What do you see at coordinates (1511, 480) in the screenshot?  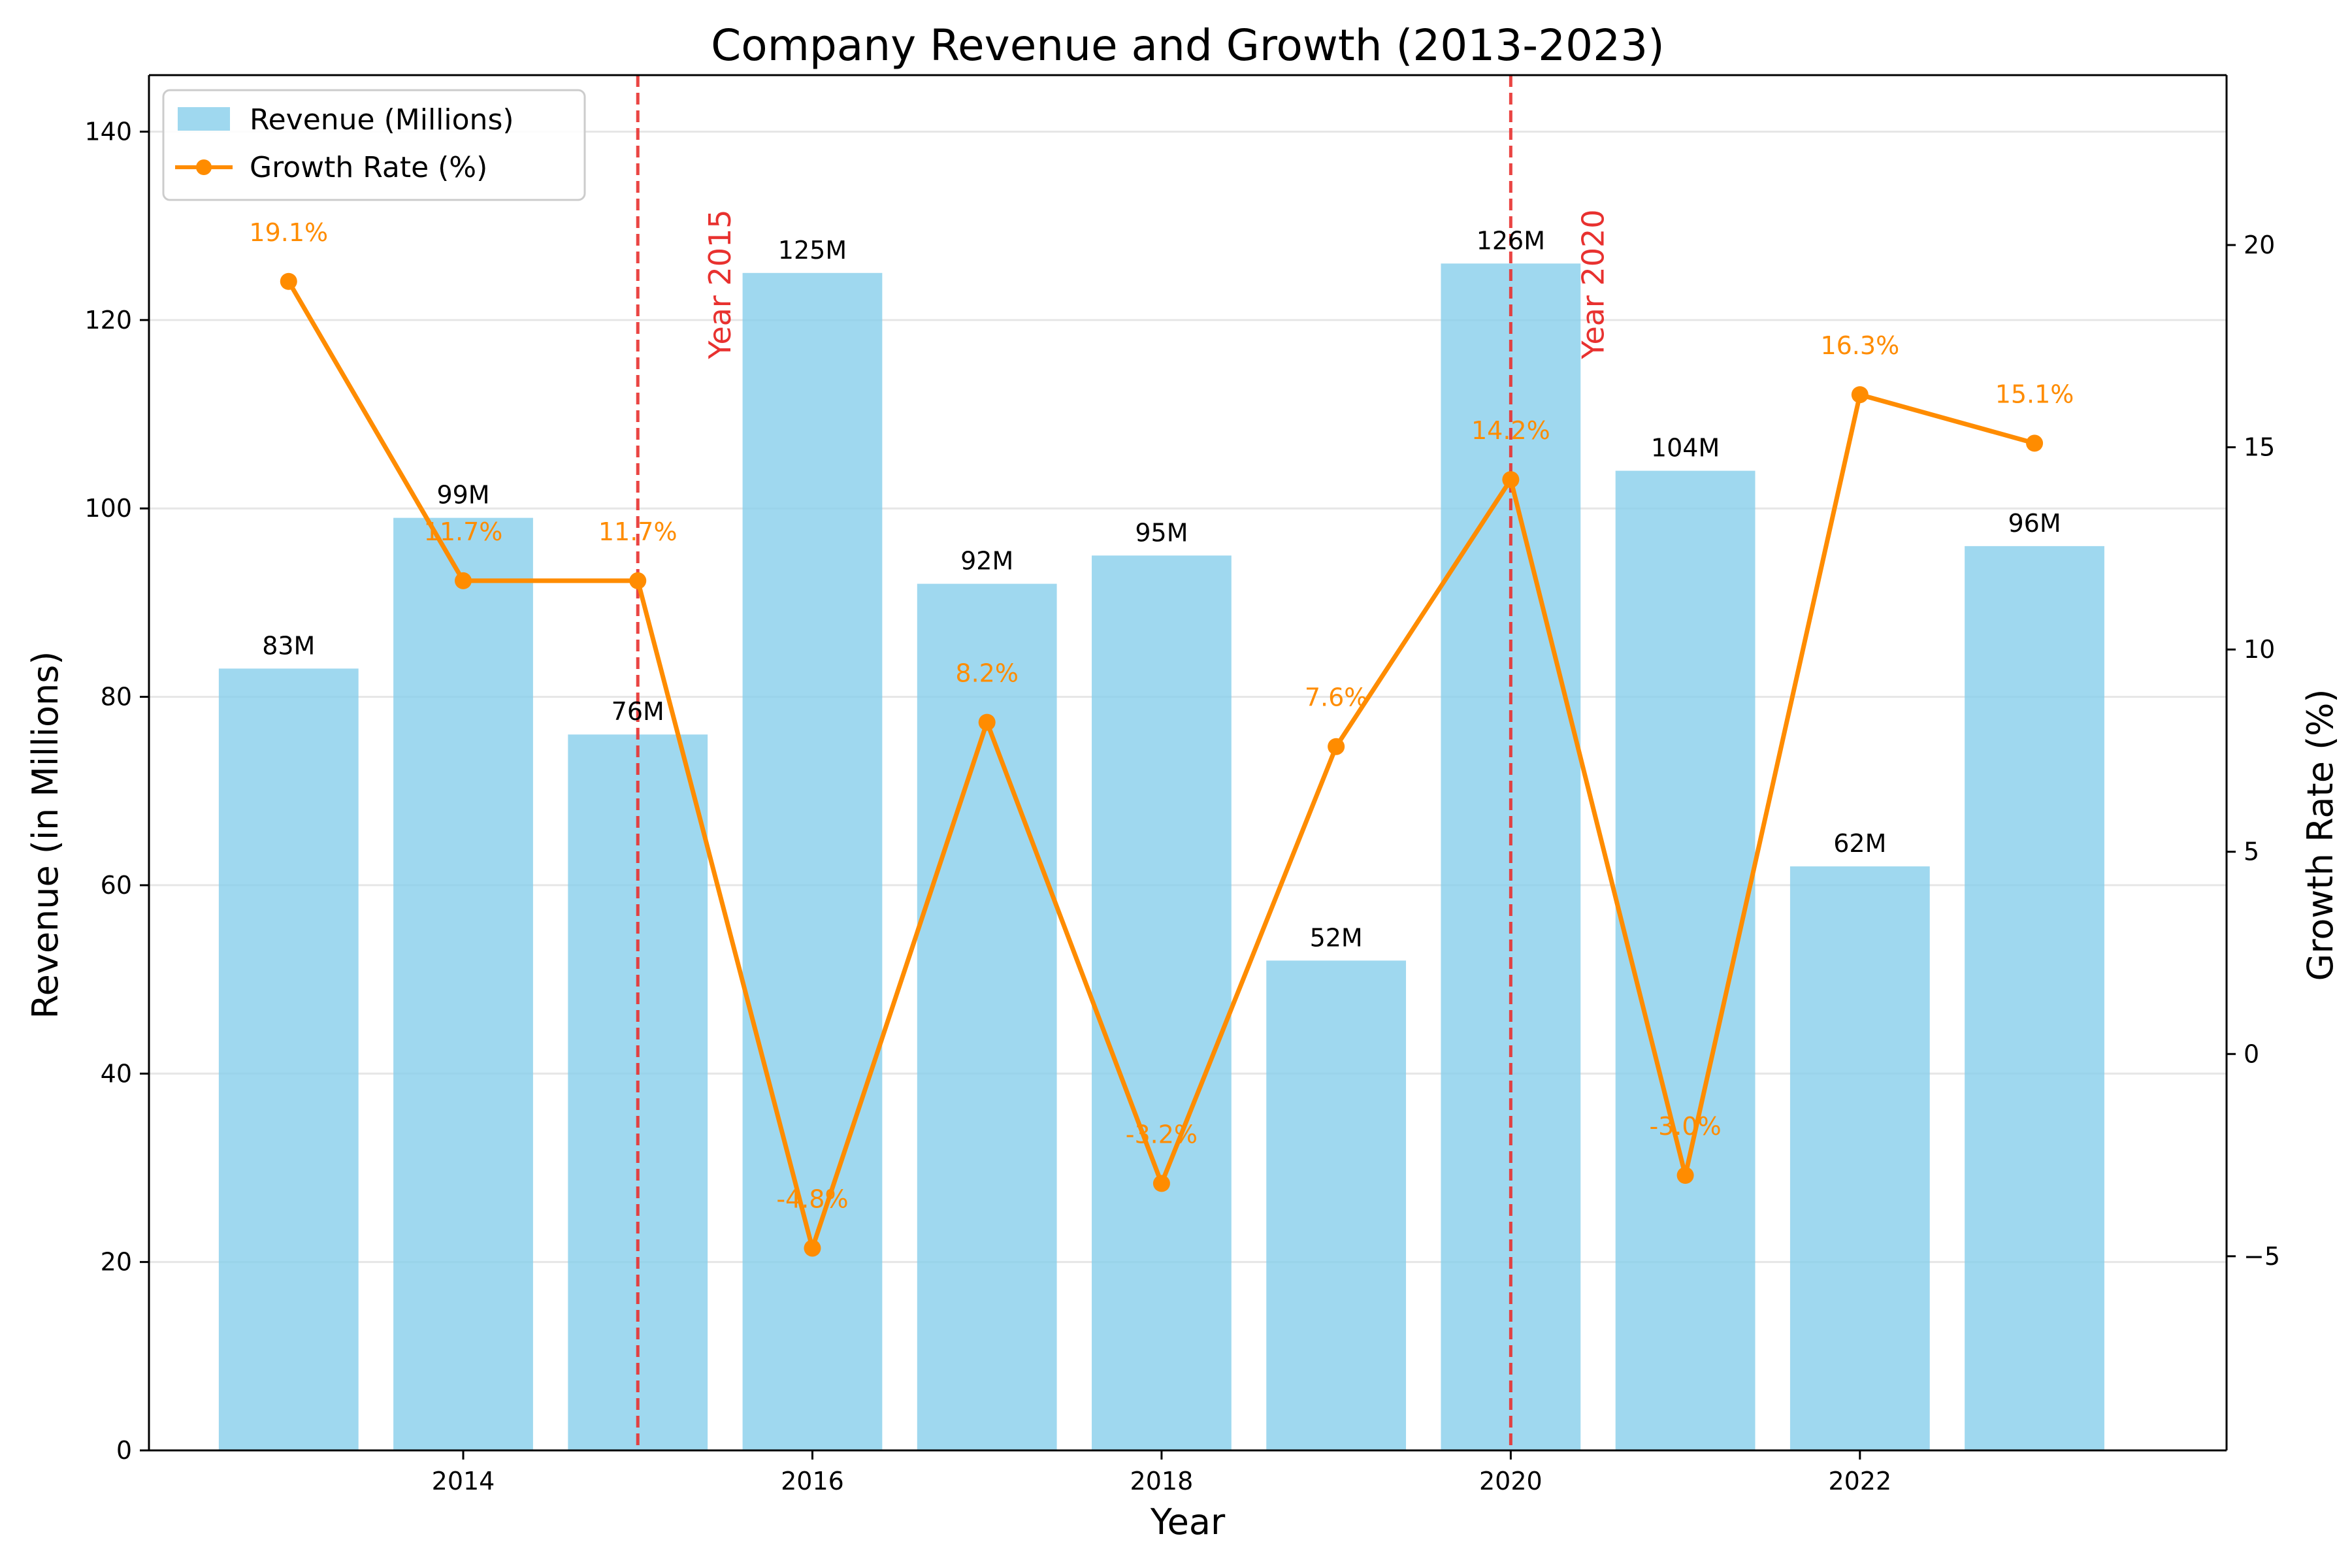 I see `growth-point-2020` at bounding box center [1511, 480].